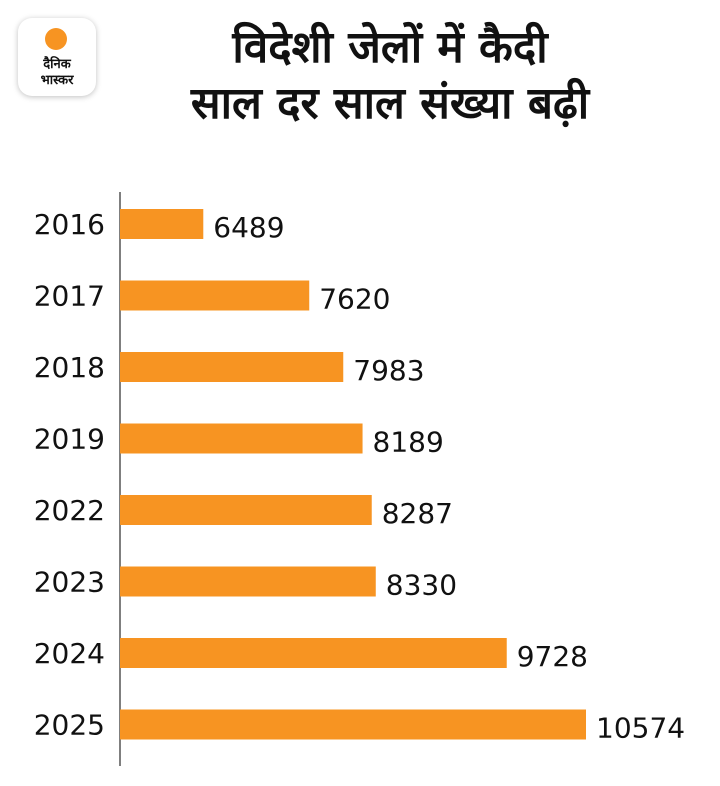 The image size is (720, 786). I want to click on dainik-bhaskar-logo: दैनिक भास्कर, so click(57, 57).